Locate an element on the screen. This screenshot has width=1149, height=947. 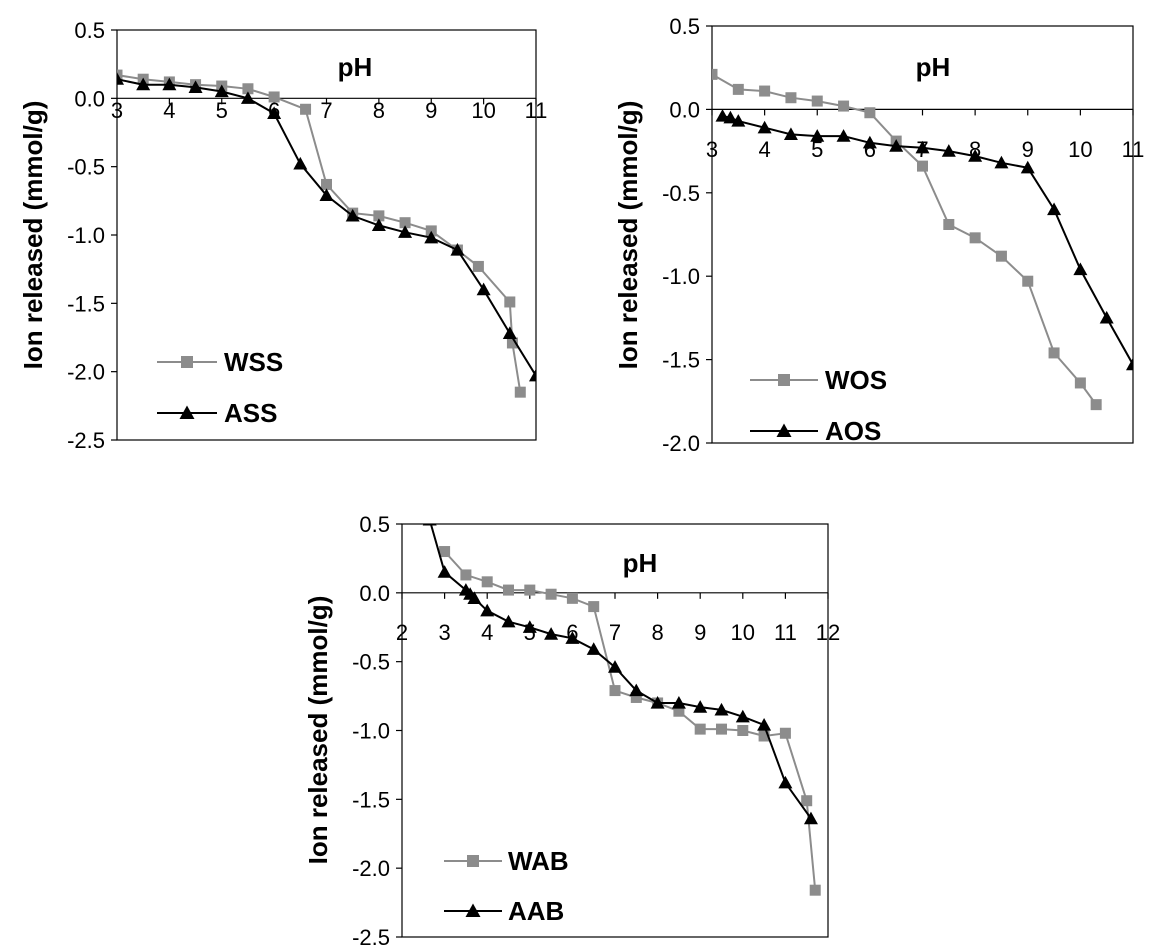
series-WOS is located at coordinates (907, 239).